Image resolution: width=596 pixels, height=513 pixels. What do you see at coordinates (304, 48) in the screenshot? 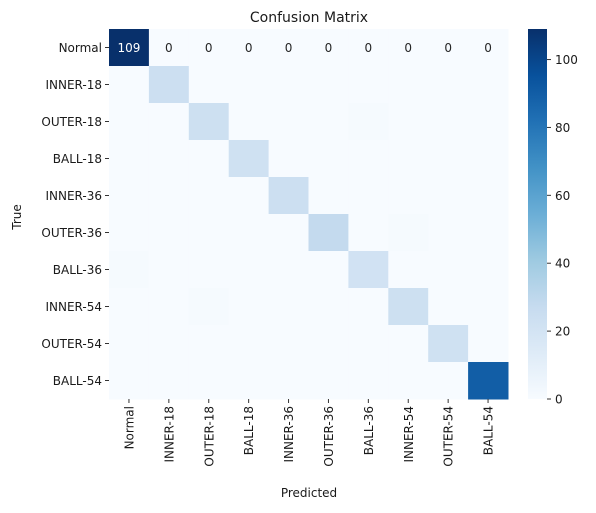
I see `cell-annotations: 109 0 0 0 0 0 0 0 0 0` at bounding box center [304, 48].